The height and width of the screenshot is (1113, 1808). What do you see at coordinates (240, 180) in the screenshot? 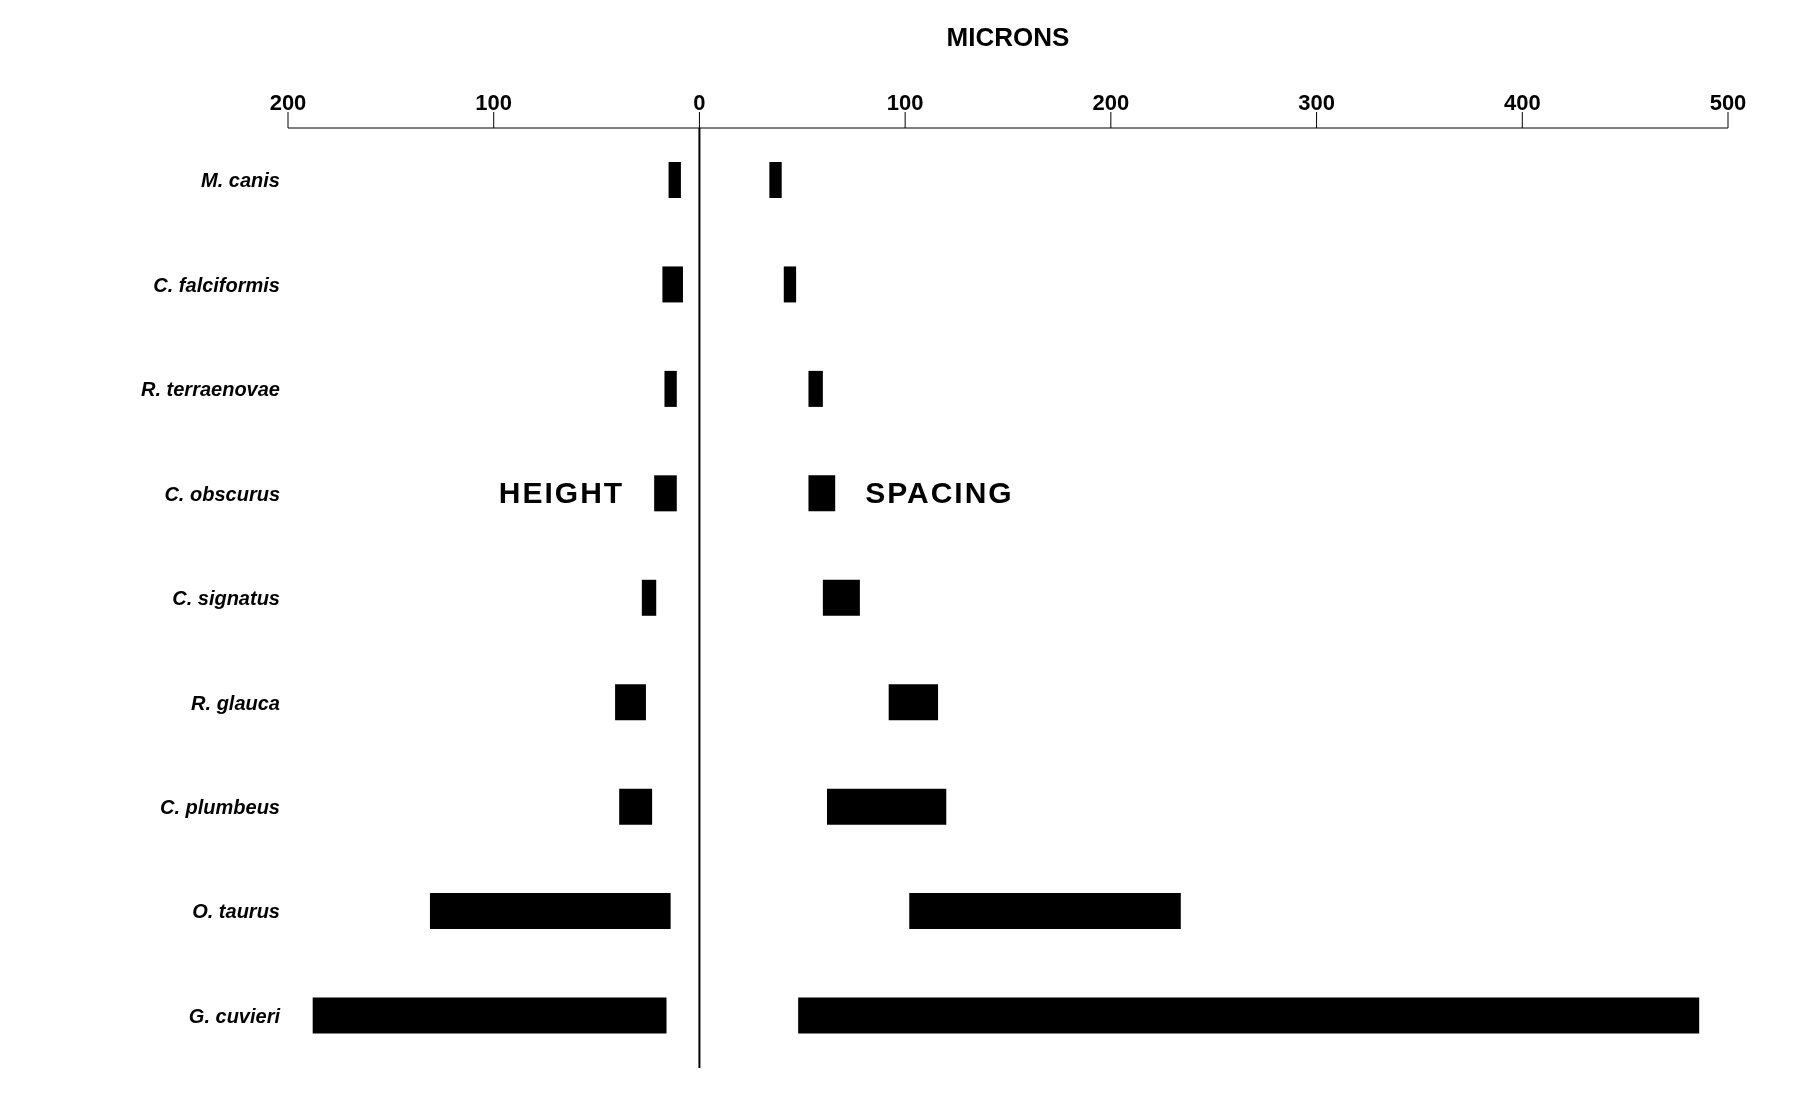
I see `y-tick-label: M. canis` at bounding box center [240, 180].